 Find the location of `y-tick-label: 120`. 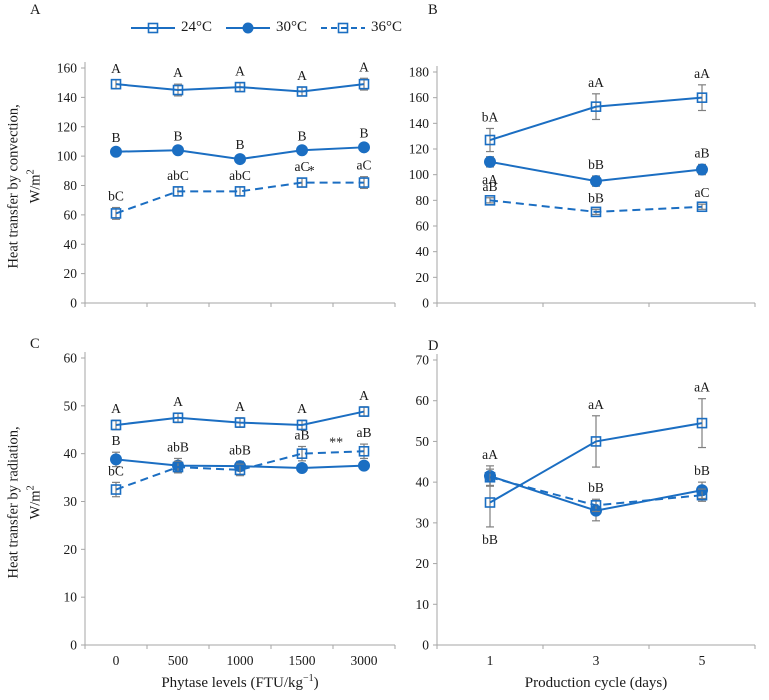

y-tick-label: 120 is located at coordinates (419, 149).